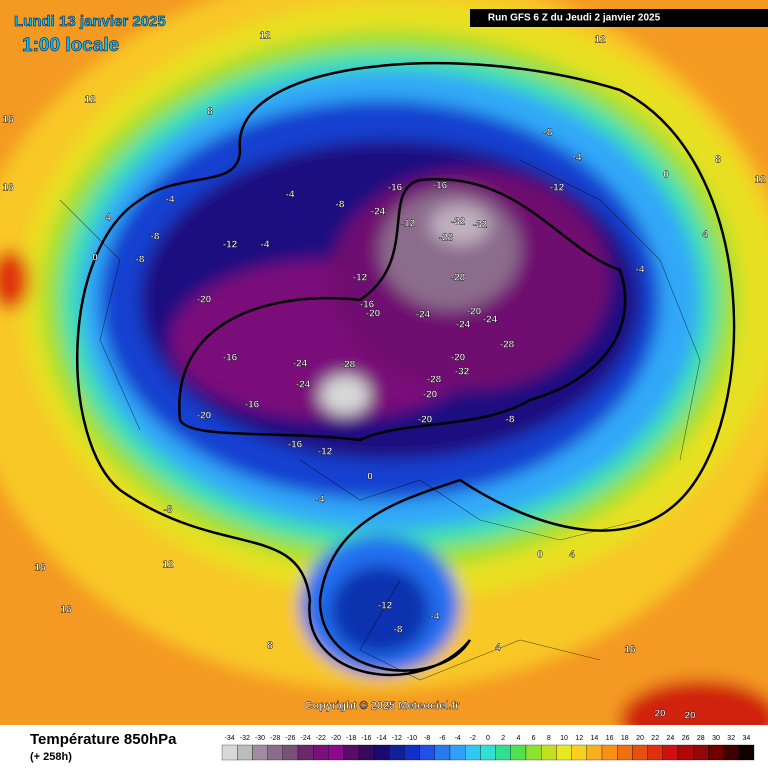  What do you see at coordinates (518, 738) in the screenshot?
I see `scale-tick: 4` at bounding box center [518, 738].